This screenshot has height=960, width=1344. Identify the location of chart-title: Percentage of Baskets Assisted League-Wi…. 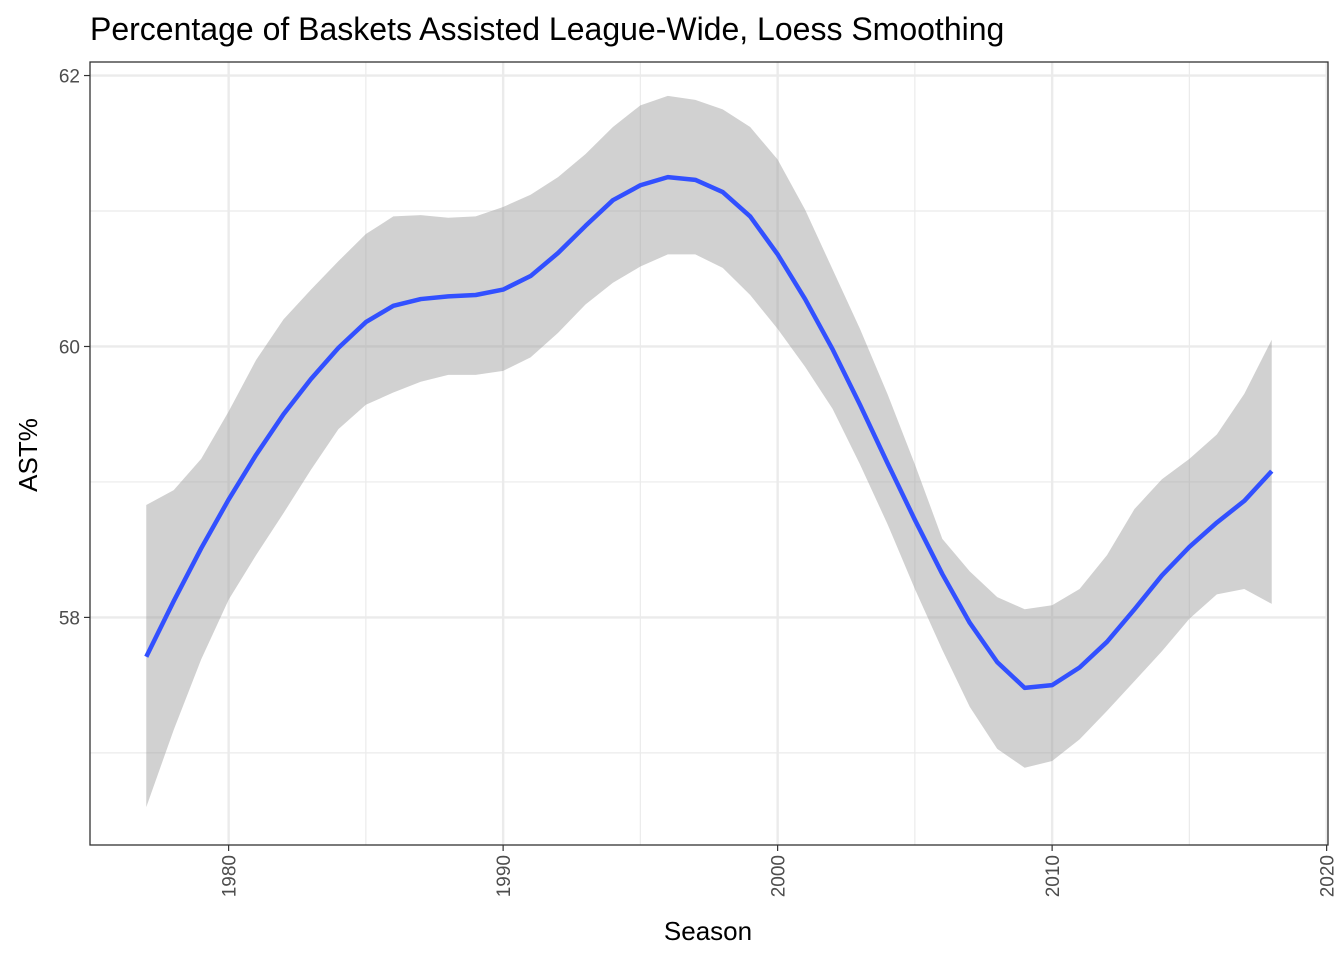
(547, 29).